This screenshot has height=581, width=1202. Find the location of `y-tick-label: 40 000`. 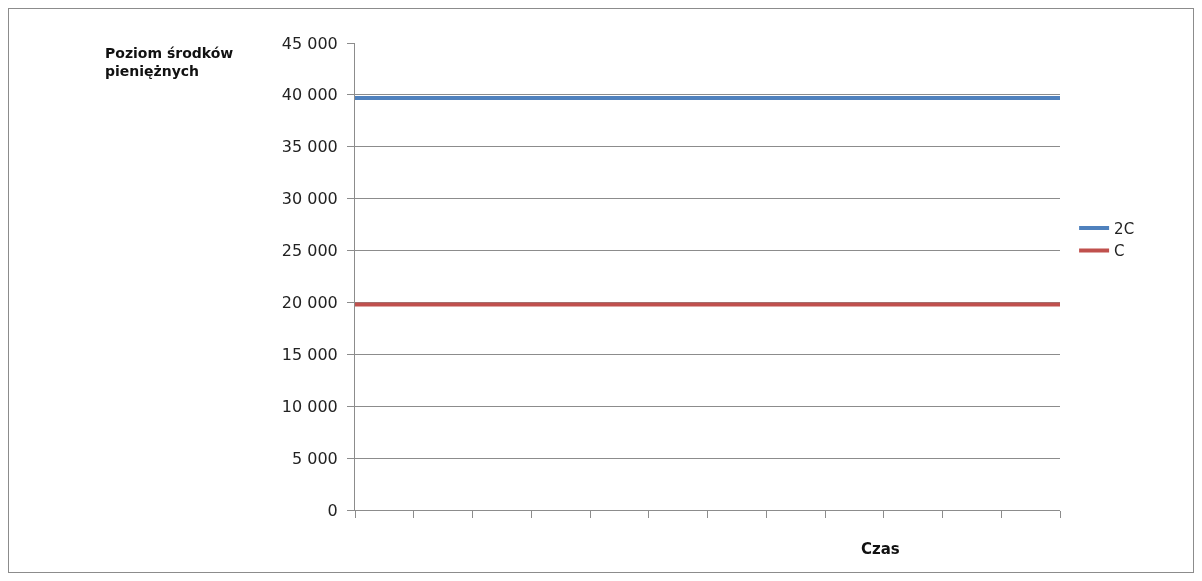

y-tick-label: 40 000 is located at coordinates (309, 95).